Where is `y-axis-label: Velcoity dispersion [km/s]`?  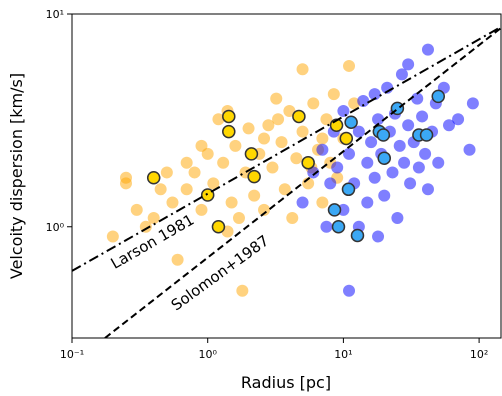 y-axis-label: Velcoity dispersion [km/s] is located at coordinates (16, 176).